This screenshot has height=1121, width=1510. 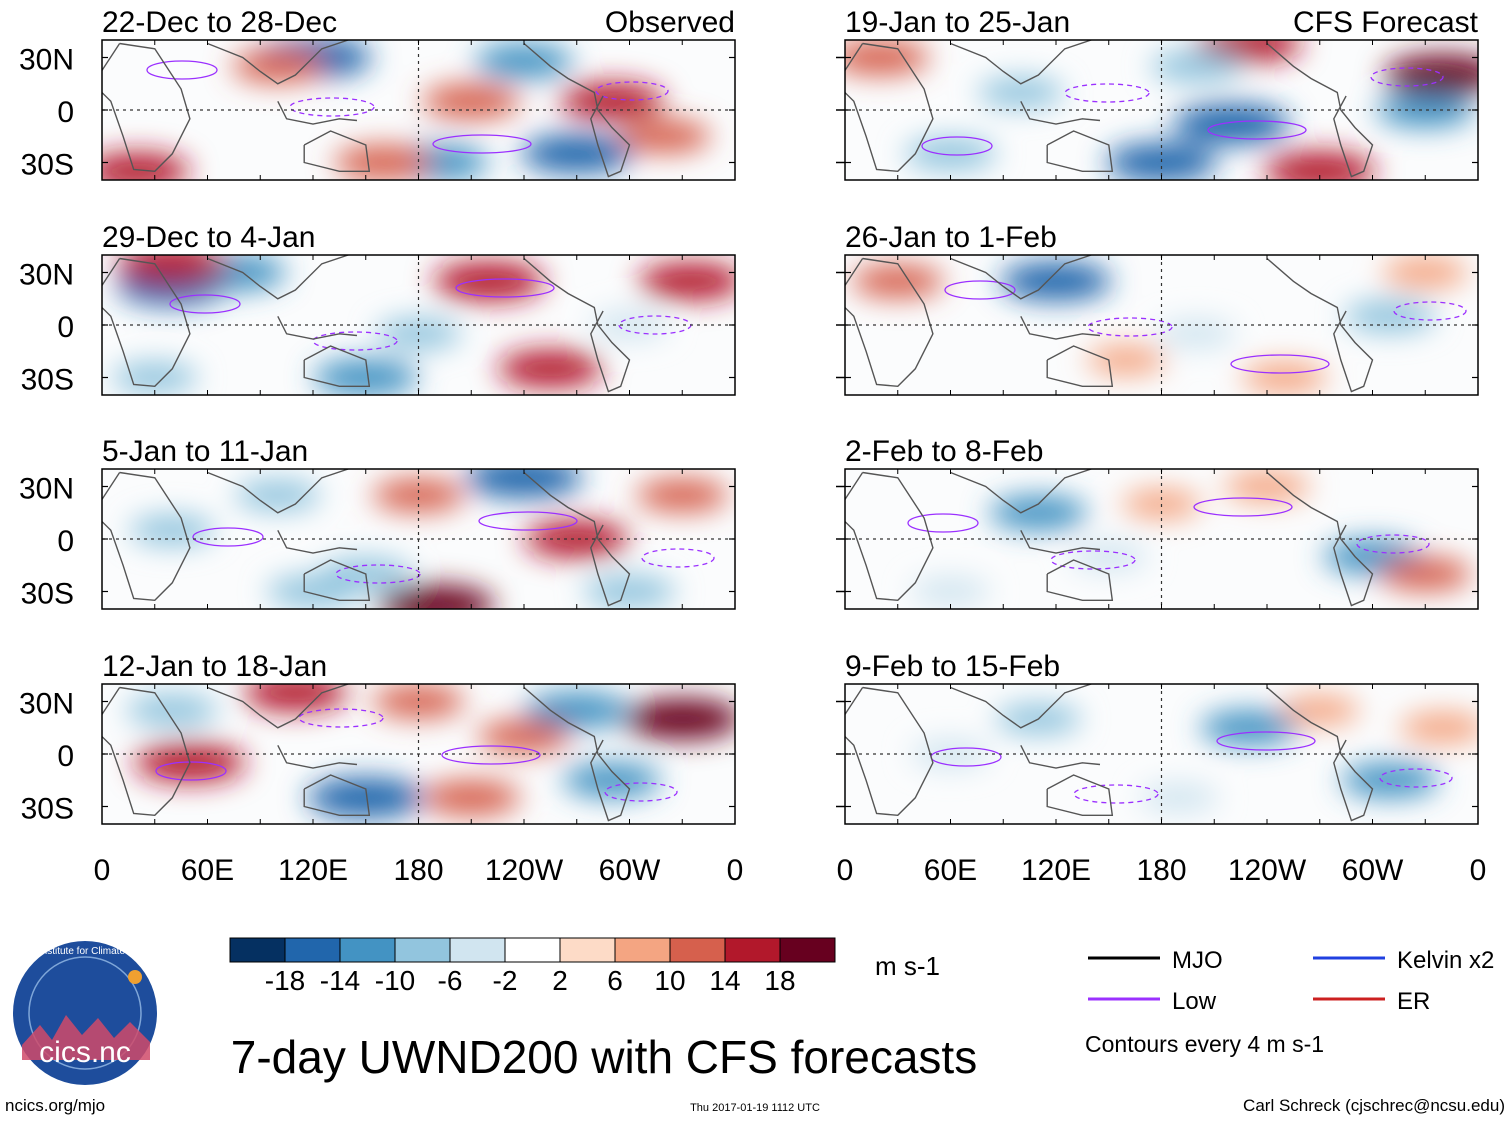 What do you see at coordinates (85, 1052) in the screenshot?
I see `logo-text: cics.nc` at bounding box center [85, 1052].